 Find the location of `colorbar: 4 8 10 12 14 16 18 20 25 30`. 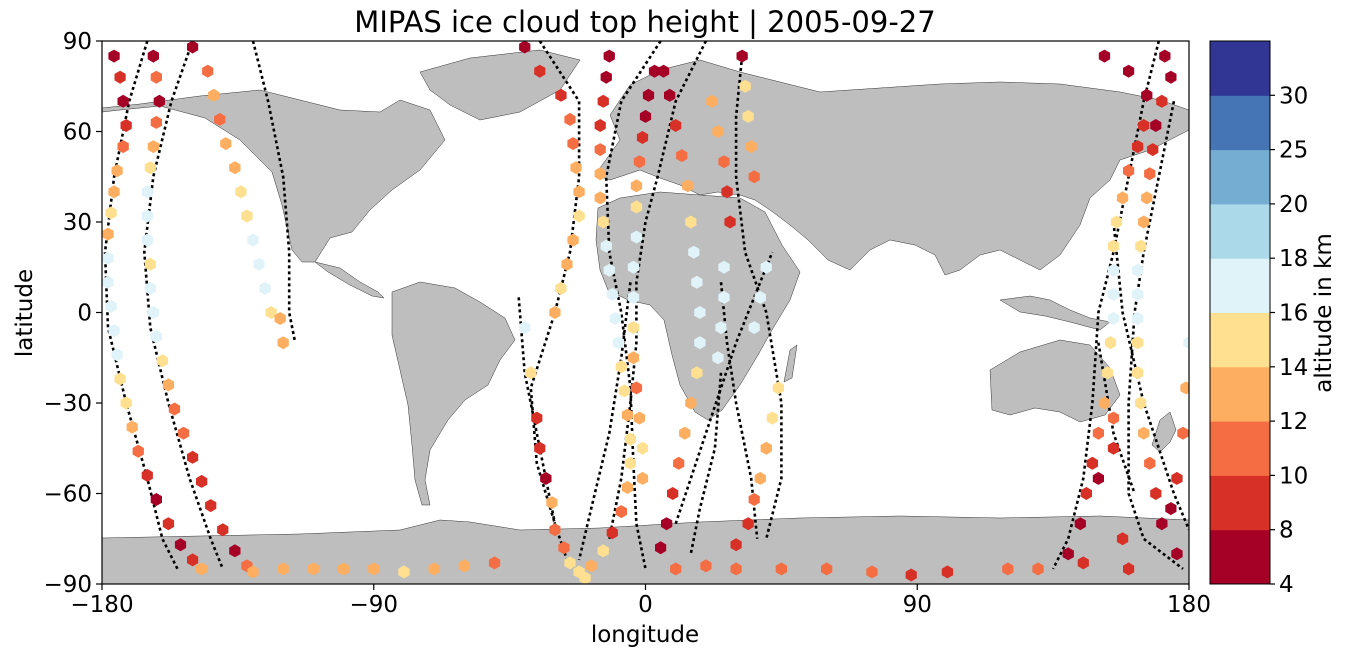

colorbar: 4 8 10 12 14 16 18 20 25 30 is located at coordinates (1258, 319).